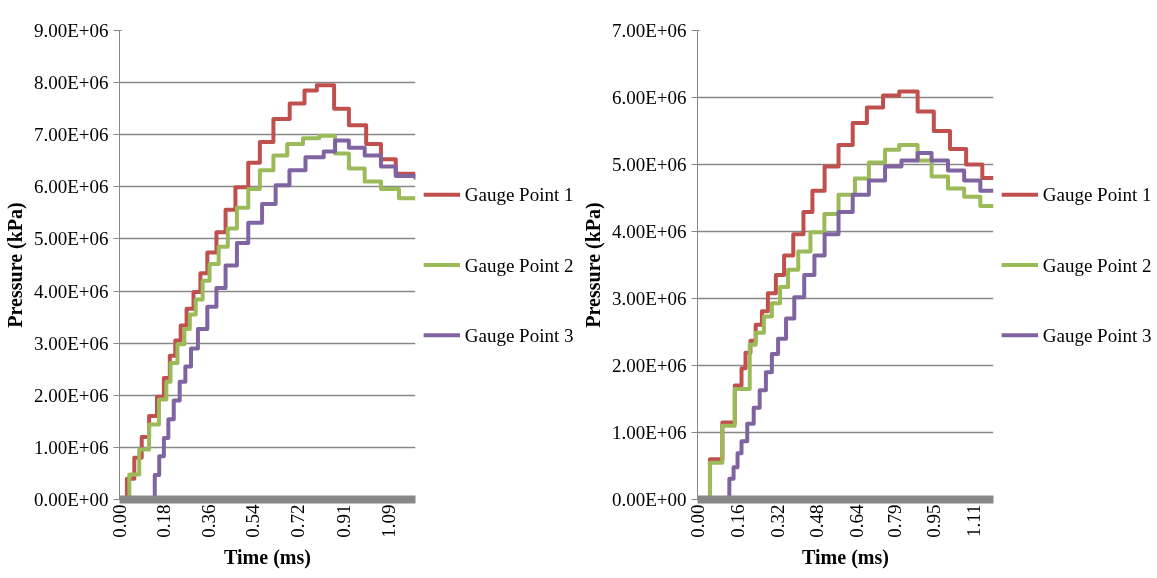 The width and height of the screenshot is (1157, 578). I want to click on x-tick-label: 0.95, so click(934, 521).